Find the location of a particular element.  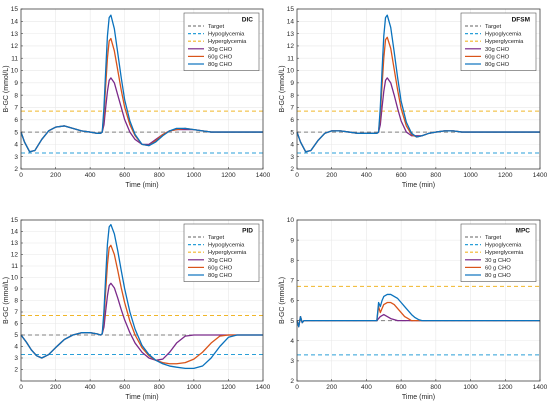

legend-label: 30 g CHO is located at coordinates (498, 261).